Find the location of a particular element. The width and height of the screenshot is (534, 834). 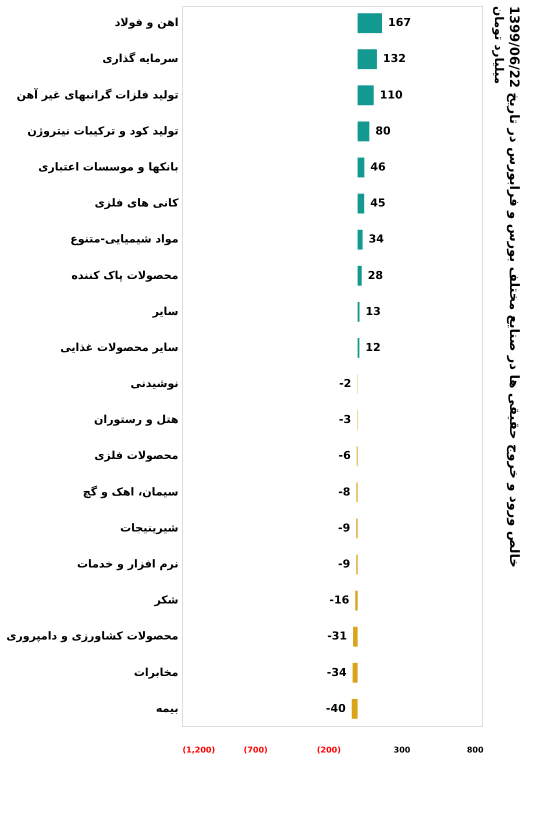

x-tick-label: 800 is located at coordinates (475, 750).